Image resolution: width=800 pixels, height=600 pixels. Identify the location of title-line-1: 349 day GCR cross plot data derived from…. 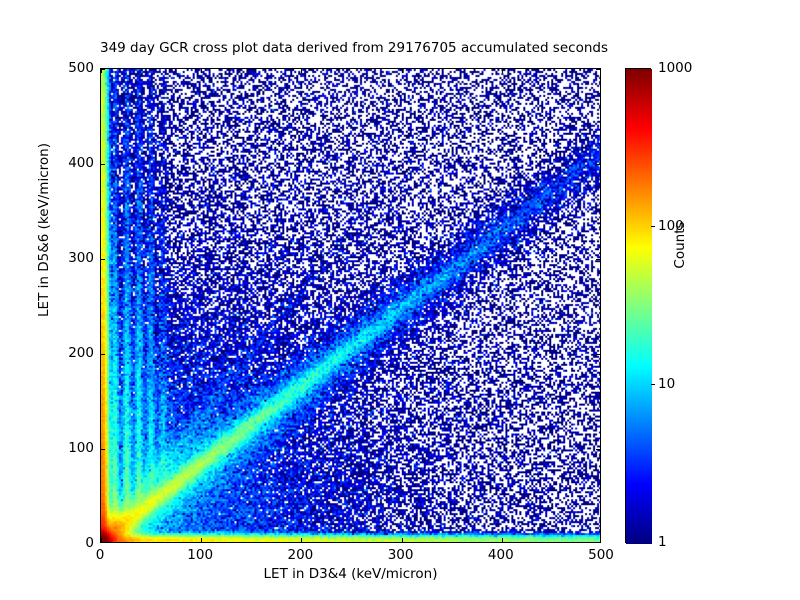
(354, 48).